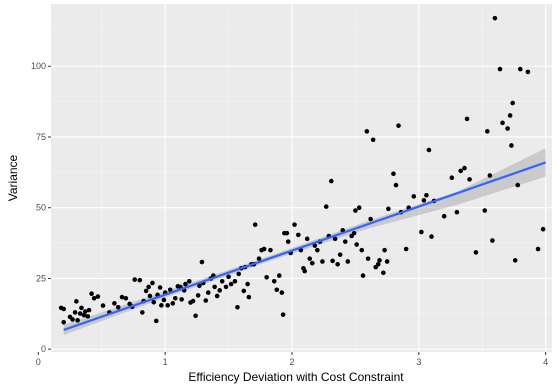 The width and height of the screenshot is (557, 385). Describe the element at coordinates (38, 66) in the screenshot. I see `y-tick-label: 100` at that location.